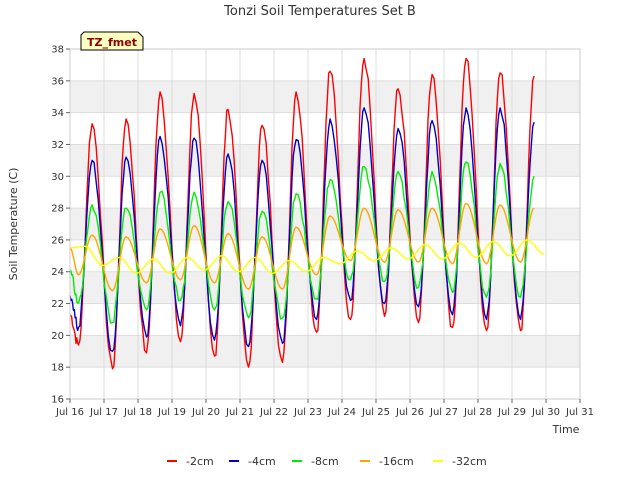  Describe the element at coordinates (57, 336) in the screenshot. I see `y-tick-label: 20` at that location.